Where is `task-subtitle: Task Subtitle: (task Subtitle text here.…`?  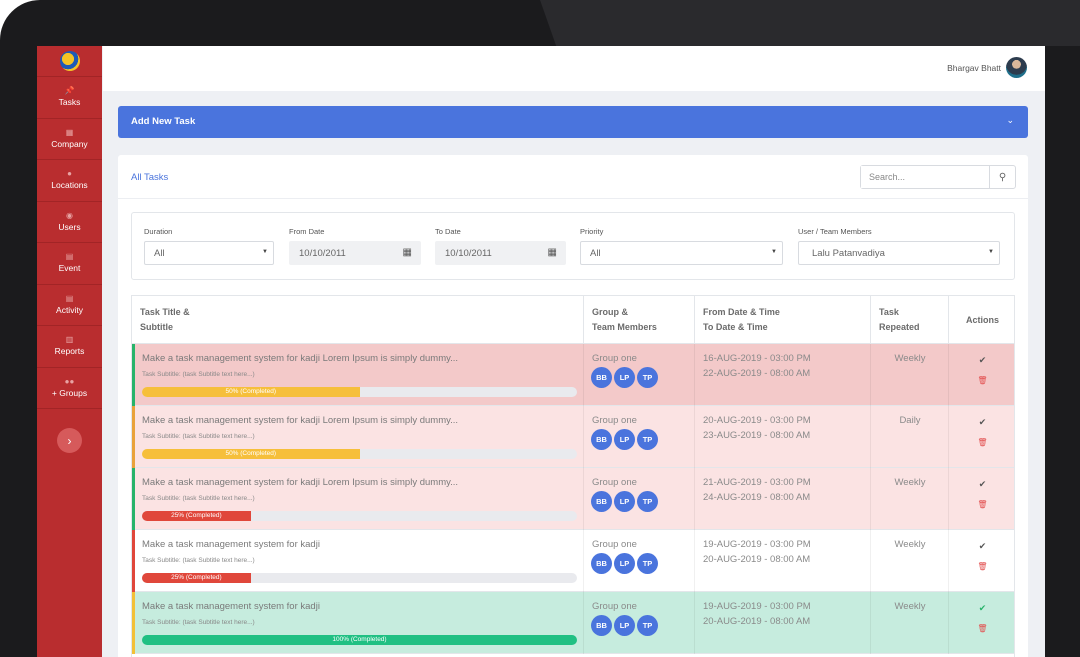 task-subtitle: Task Subtitle: (task Subtitle text here.… is located at coordinates (198, 374).